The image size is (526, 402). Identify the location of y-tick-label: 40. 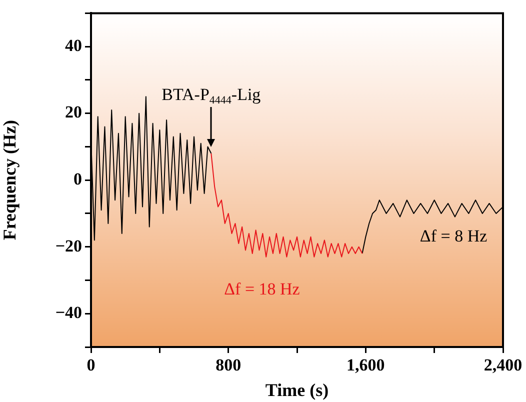
(73, 45).